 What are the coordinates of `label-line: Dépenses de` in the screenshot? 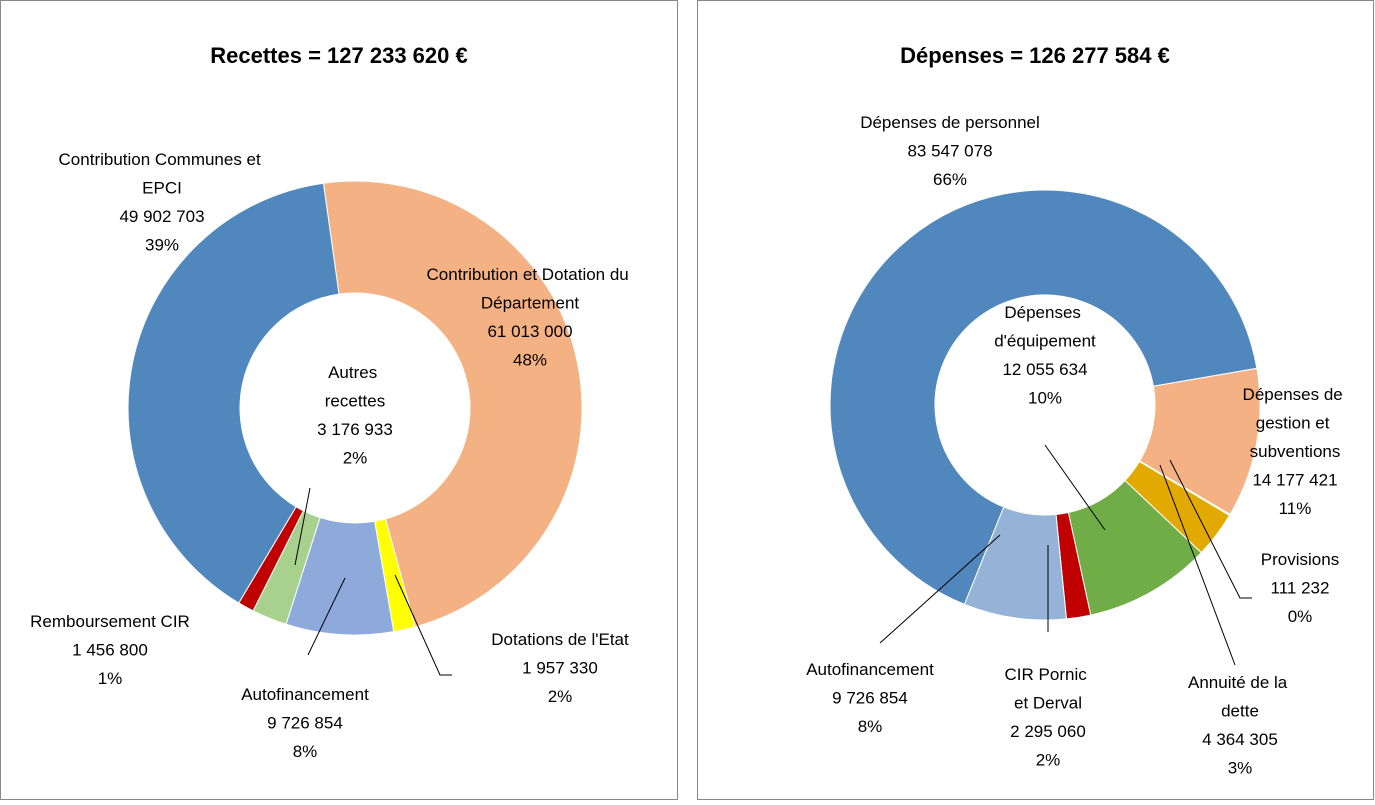 It's located at (1295, 394).